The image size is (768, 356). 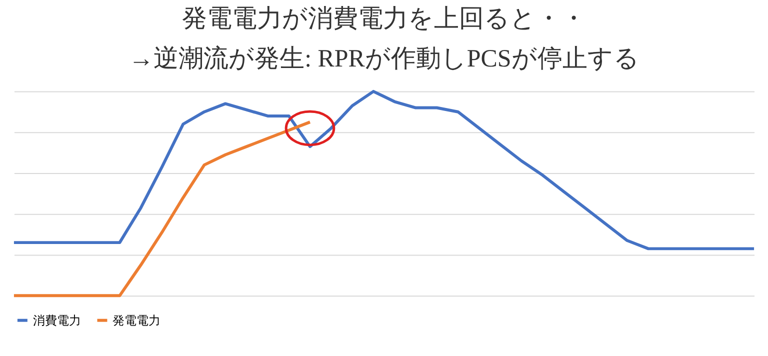 I want to click on legend-label: 発電電力, so click(x=136, y=320).